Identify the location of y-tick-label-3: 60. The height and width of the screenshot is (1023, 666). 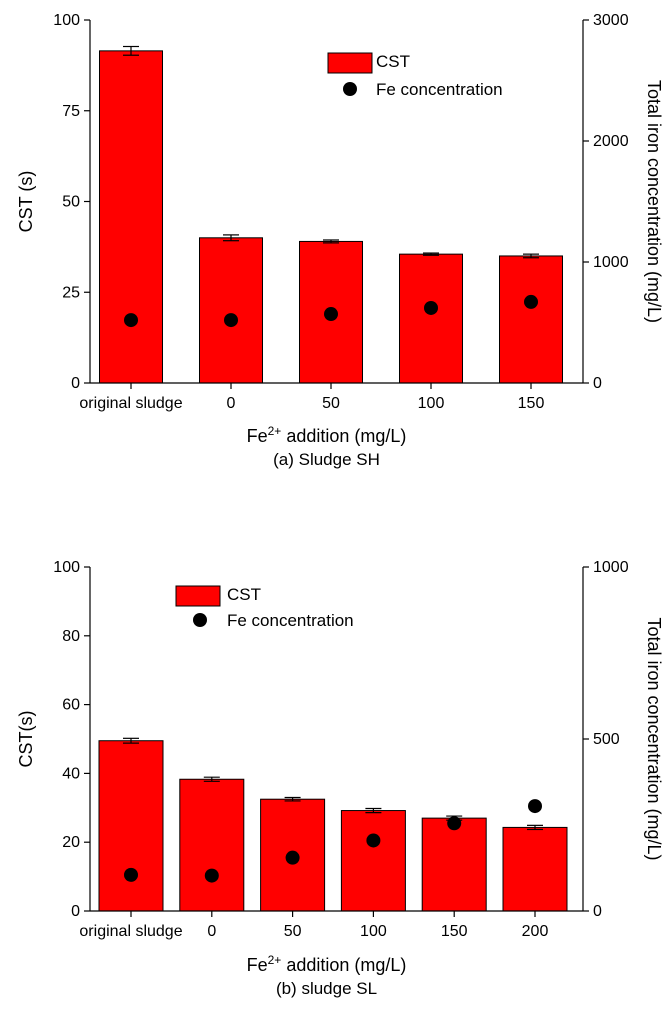
(71, 705).